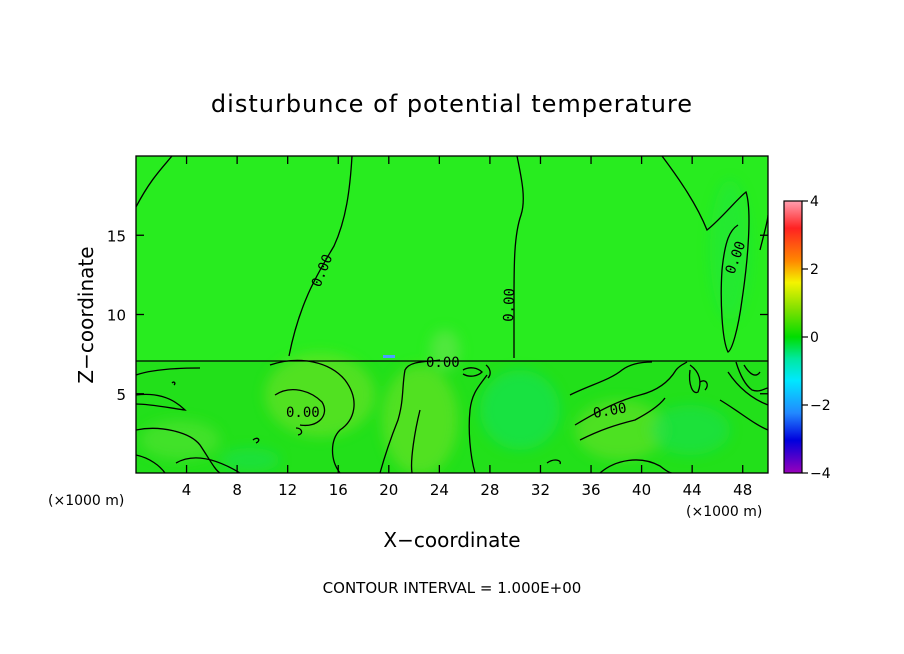 The width and height of the screenshot is (904, 654). I want to click on contour-interval-note: CONTOUR INTERVAL = 1.000E+00, so click(452, 588).